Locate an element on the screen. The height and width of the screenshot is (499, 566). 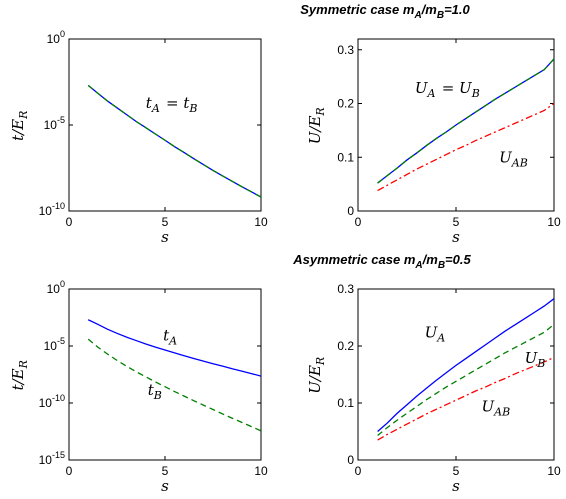
row-title-symmetric: Symmetric case mA/mB=1.0 is located at coordinates (385, 11).